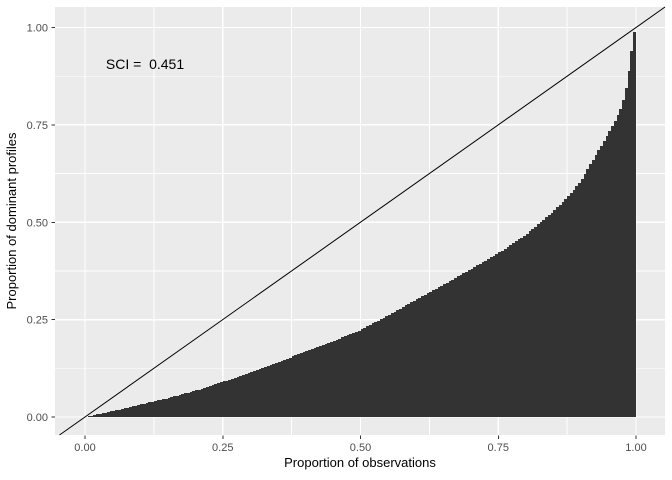 This screenshot has width=672, height=480. I want to click on y-tick-label: 0.00, so click(37, 418).